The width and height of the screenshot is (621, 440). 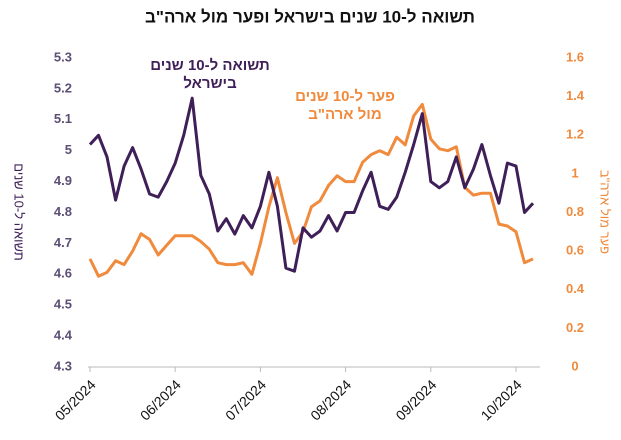 What do you see at coordinates (575, 56) in the screenshot?
I see `y2-tick-label: 1.6` at bounding box center [575, 56].